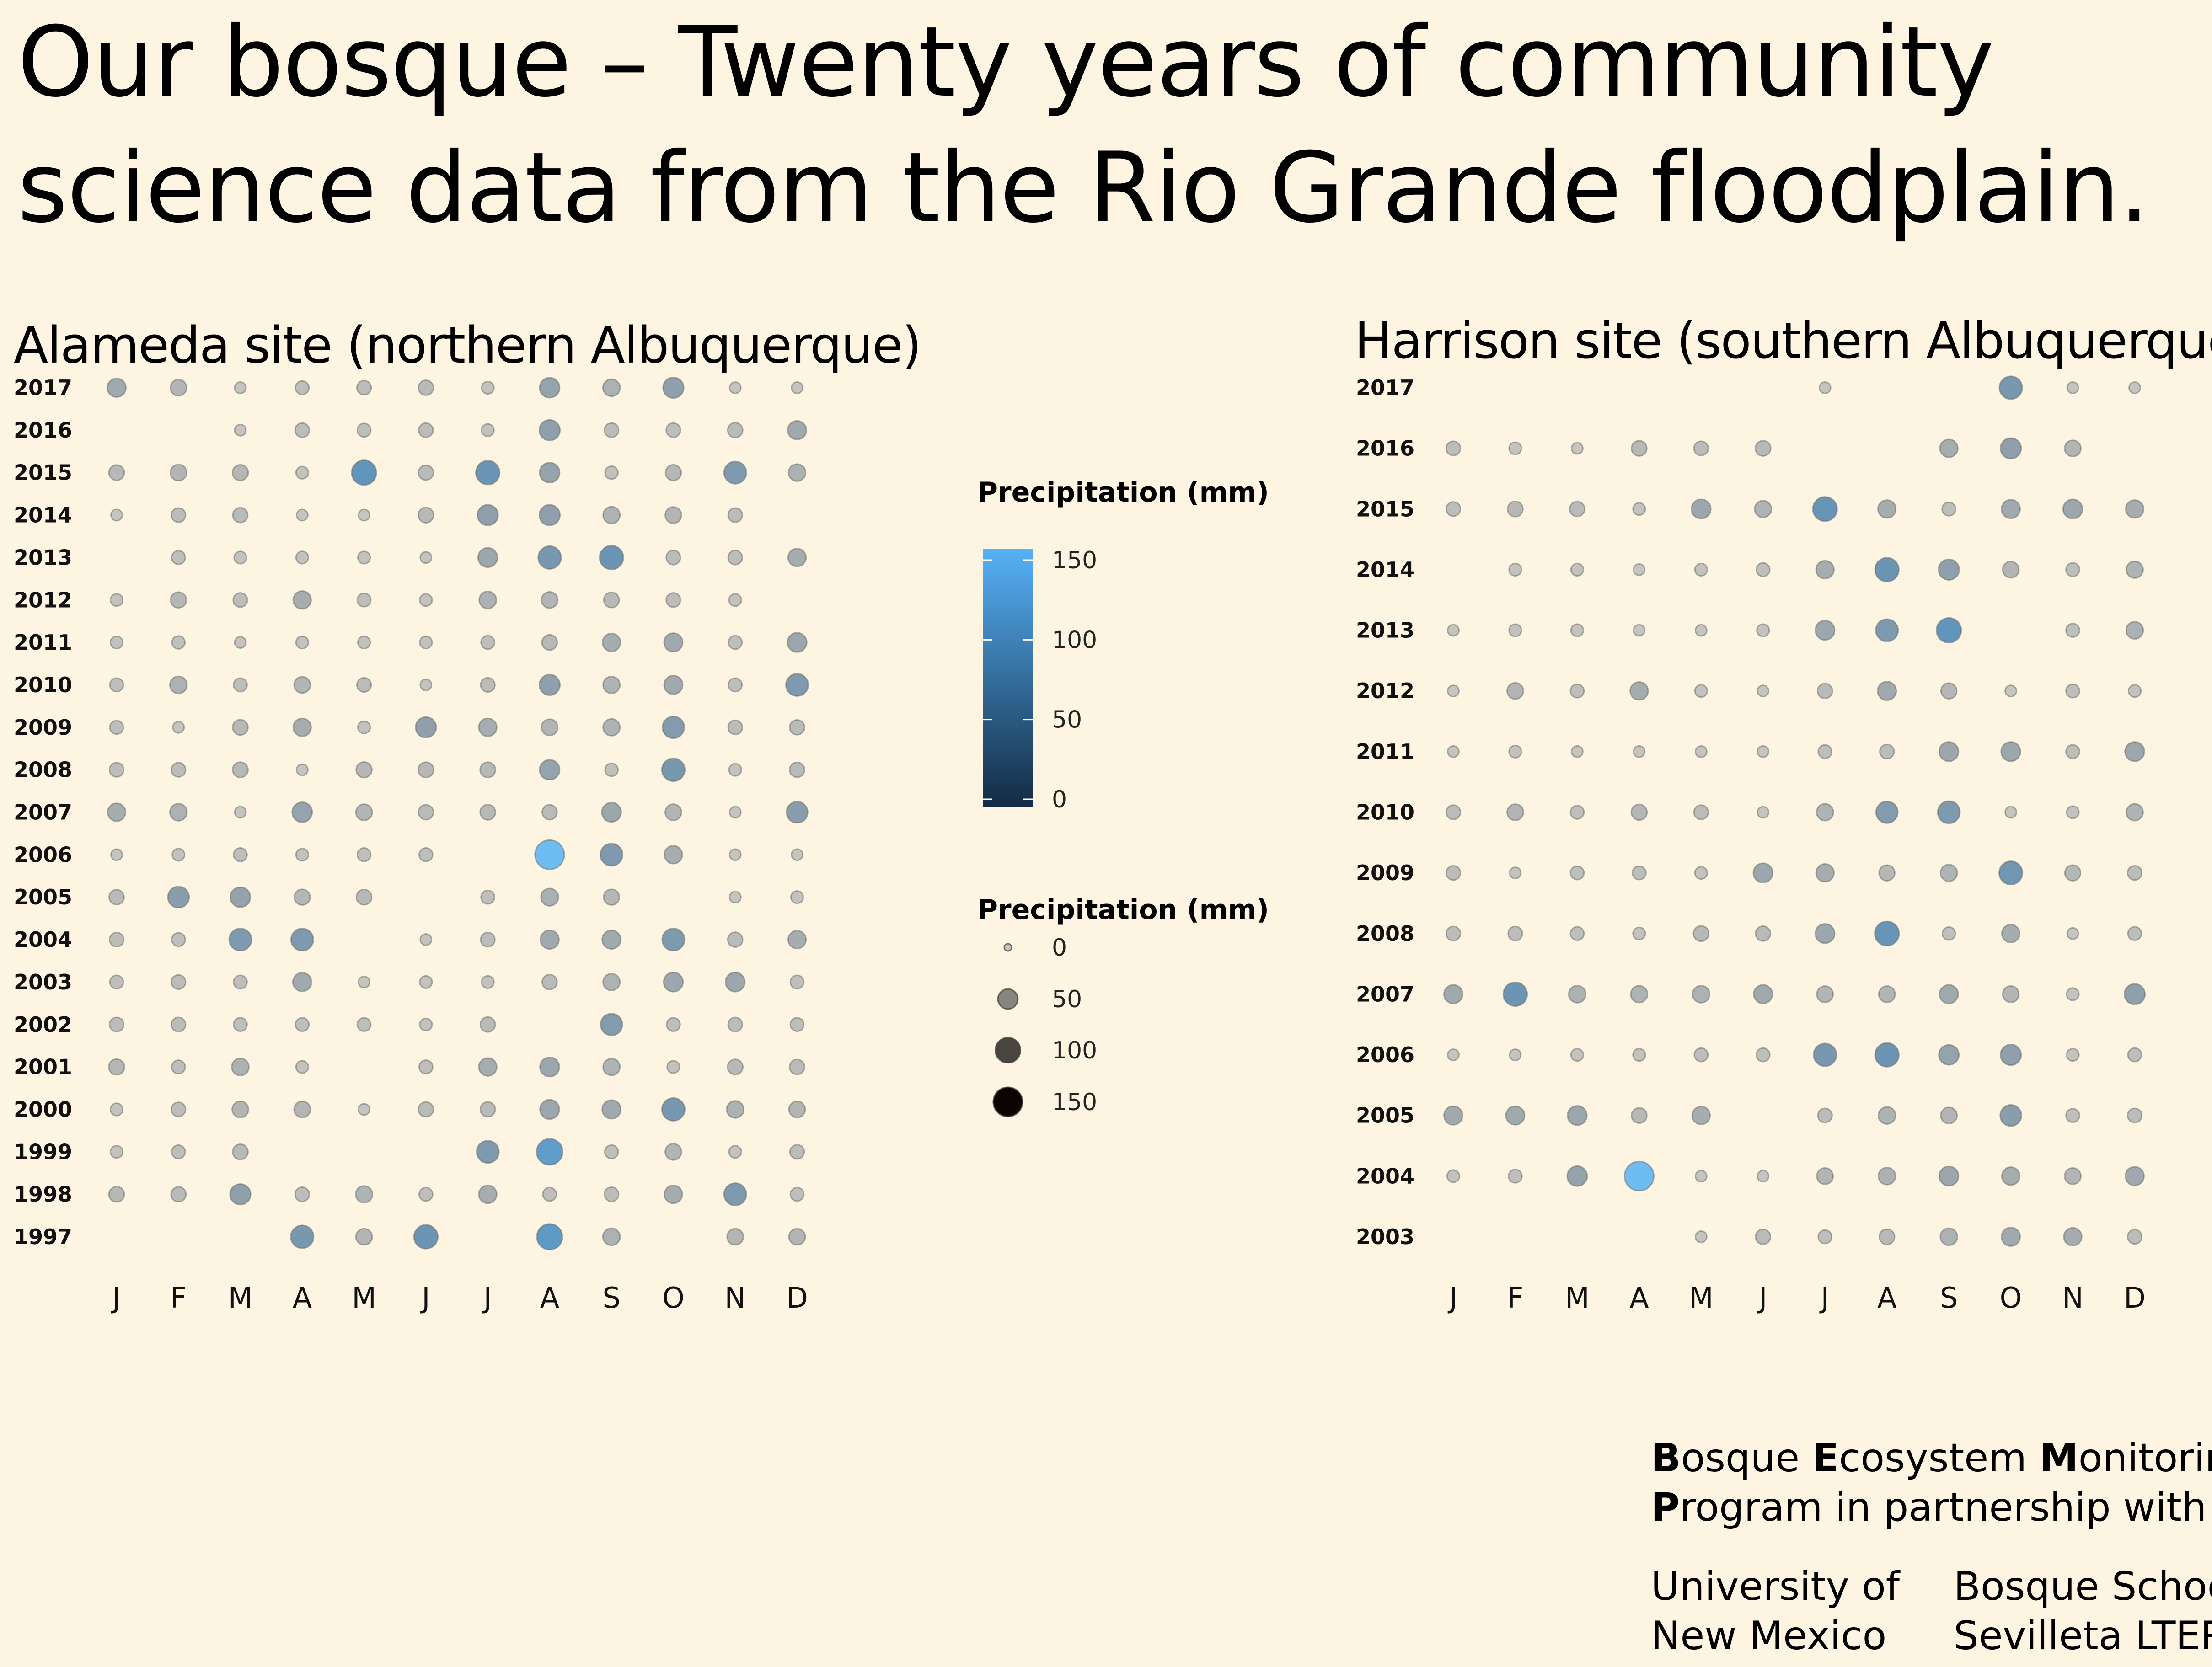  I want to click on month-label-3: M, so click(241, 1297).